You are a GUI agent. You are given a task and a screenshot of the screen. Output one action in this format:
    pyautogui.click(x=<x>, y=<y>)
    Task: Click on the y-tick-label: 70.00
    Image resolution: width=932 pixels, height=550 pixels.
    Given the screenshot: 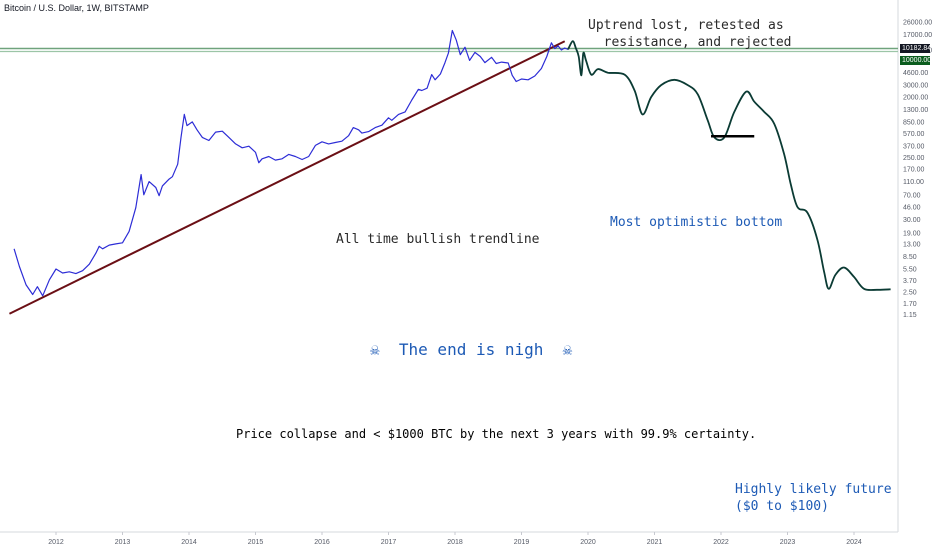 What is the action you would take?
    pyautogui.click(x=912, y=195)
    